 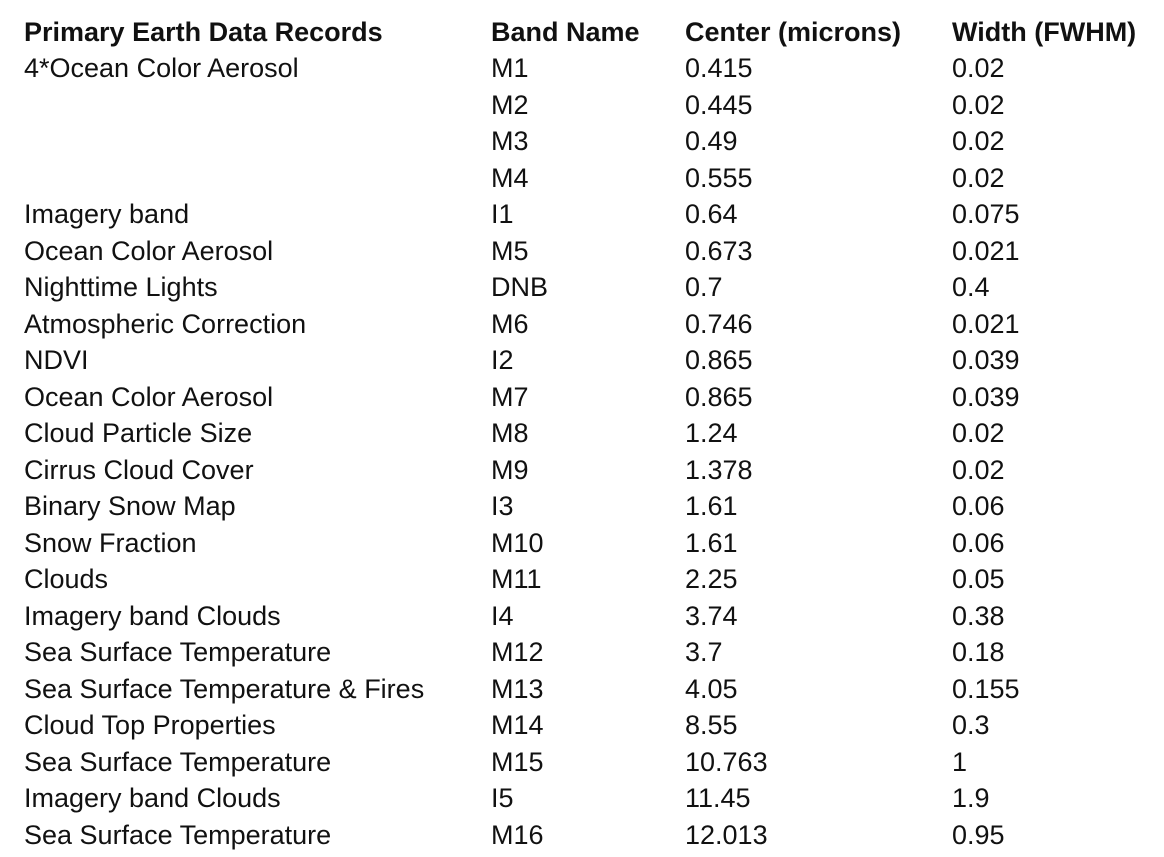 What do you see at coordinates (502, 615) in the screenshot?
I see `band-name-cell: I4` at bounding box center [502, 615].